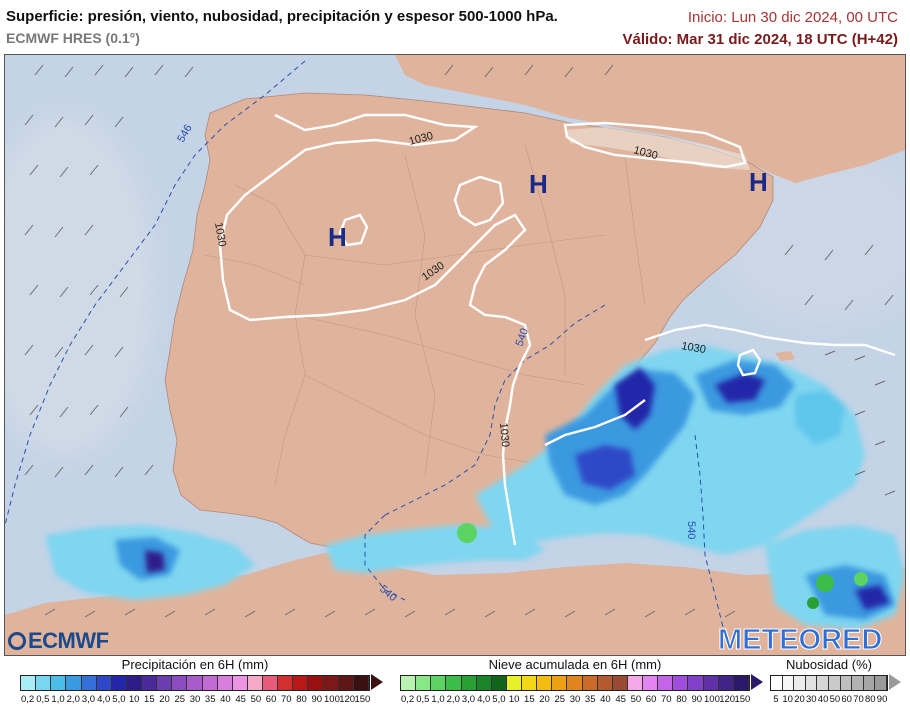 The height and width of the screenshot is (710, 910). Describe the element at coordinates (164, 699) in the screenshot. I see `legend-label: 20` at that location.